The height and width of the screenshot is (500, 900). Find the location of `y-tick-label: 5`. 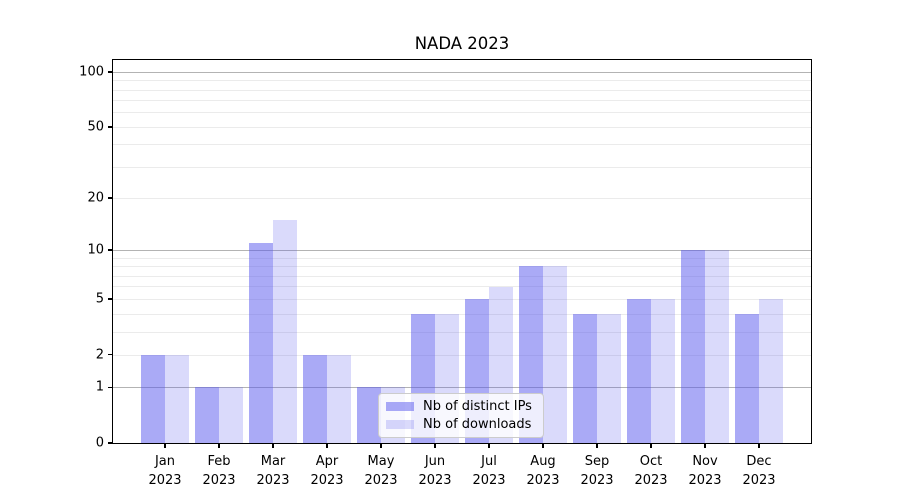

y-tick-label: 5 is located at coordinates (99, 299).